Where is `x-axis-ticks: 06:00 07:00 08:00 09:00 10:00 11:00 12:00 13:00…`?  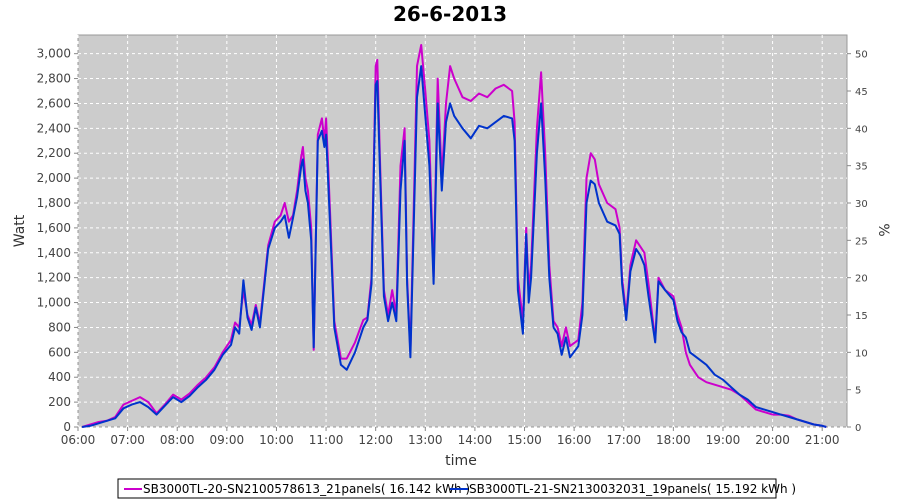 x-axis-ticks: 06:00 07:00 08:00 09:00 10:00 11:00 12:00 13:00… is located at coordinates (450, 437).